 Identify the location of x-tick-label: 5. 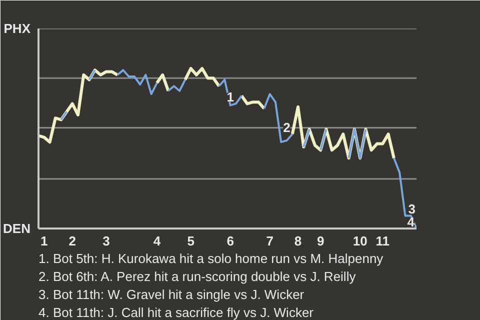
(190, 241).